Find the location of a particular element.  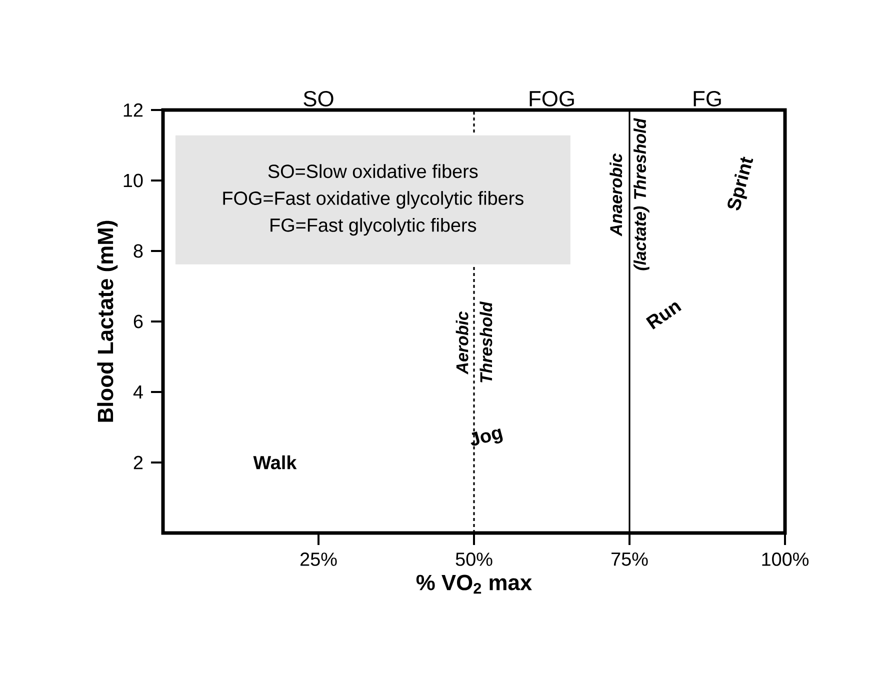

annotation: Jog is located at coordinates (486, 437).